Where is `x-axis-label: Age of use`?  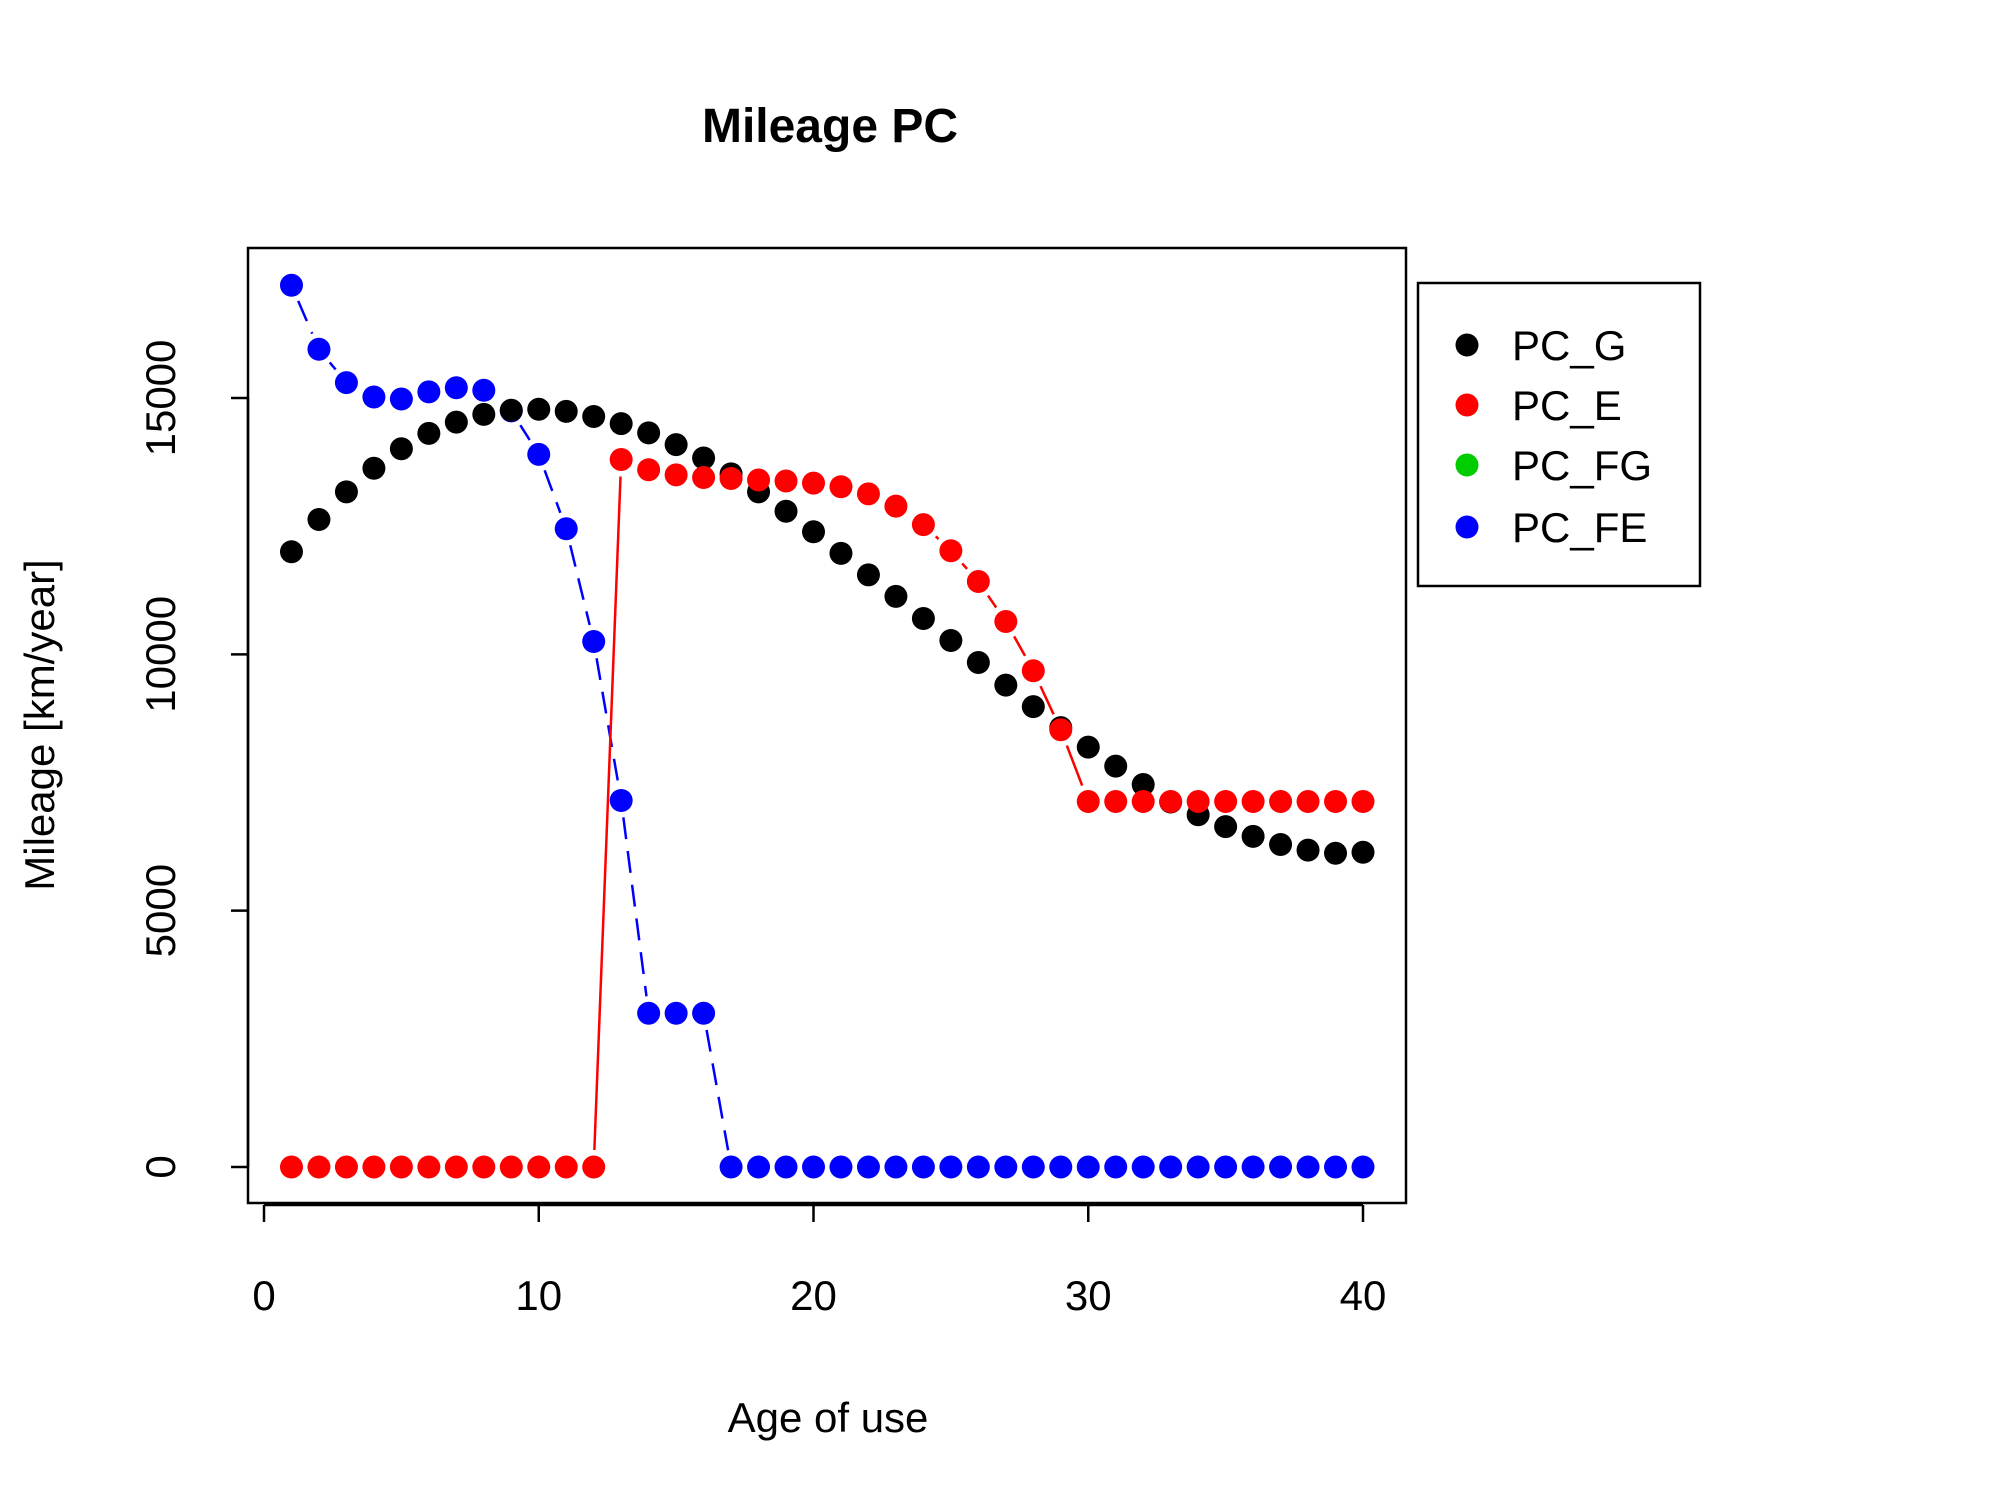 x-axis-label: Age of use is located at coordinates (828, 1417).